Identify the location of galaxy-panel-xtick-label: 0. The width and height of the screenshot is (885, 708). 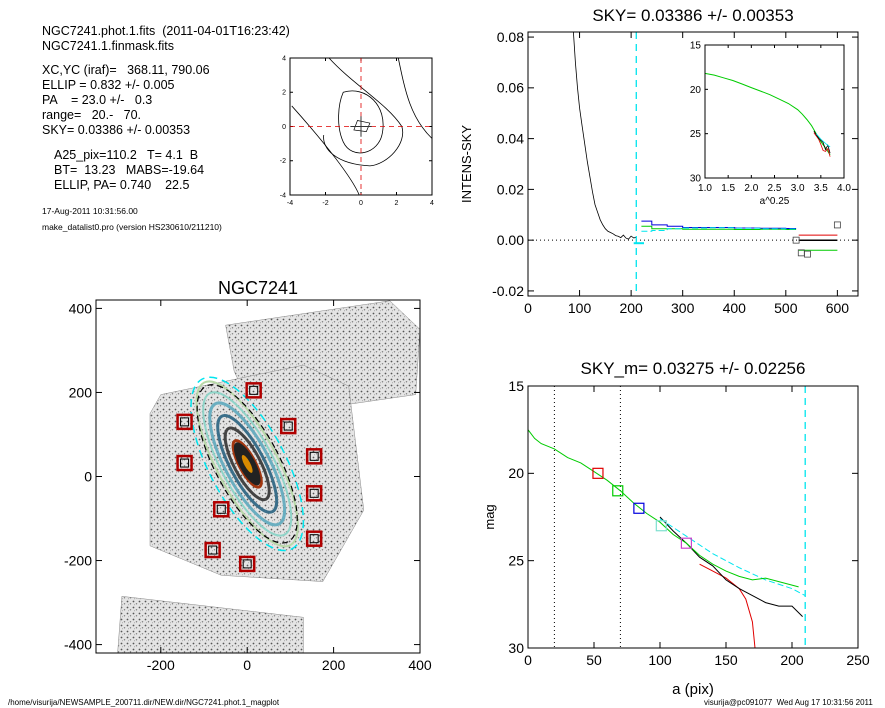
(247, 665).